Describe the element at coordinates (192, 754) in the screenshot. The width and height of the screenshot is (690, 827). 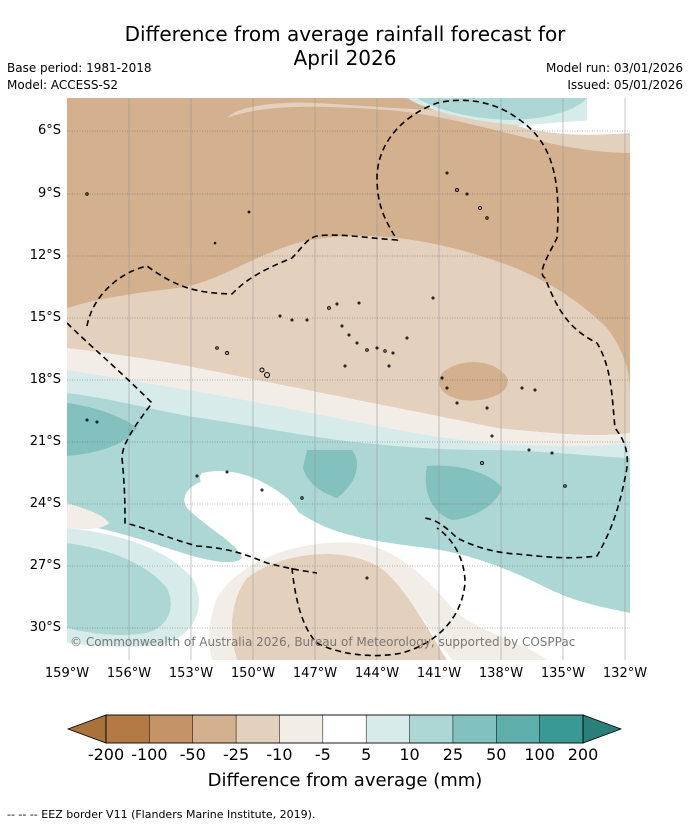
I see `colorbar-tick-label: -50` at that location.